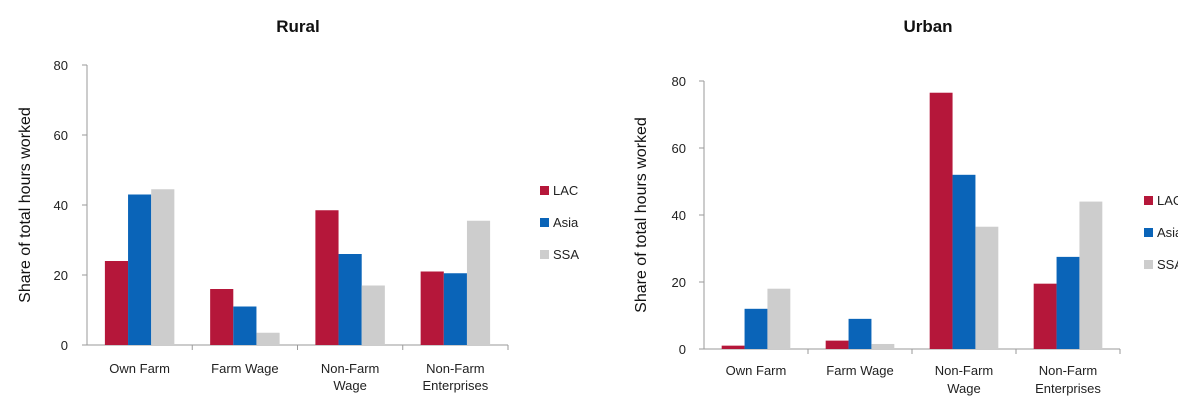 This screenshot has height=396, width=1178. What do you see at coordinates (297, 26) in the screenshot?
I see `chart-title: Rural` at bounding box center [297, 26].